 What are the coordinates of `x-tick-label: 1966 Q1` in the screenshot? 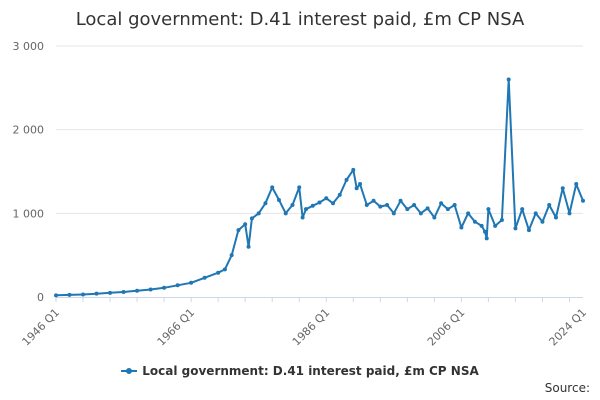 It's located at (176, 327).